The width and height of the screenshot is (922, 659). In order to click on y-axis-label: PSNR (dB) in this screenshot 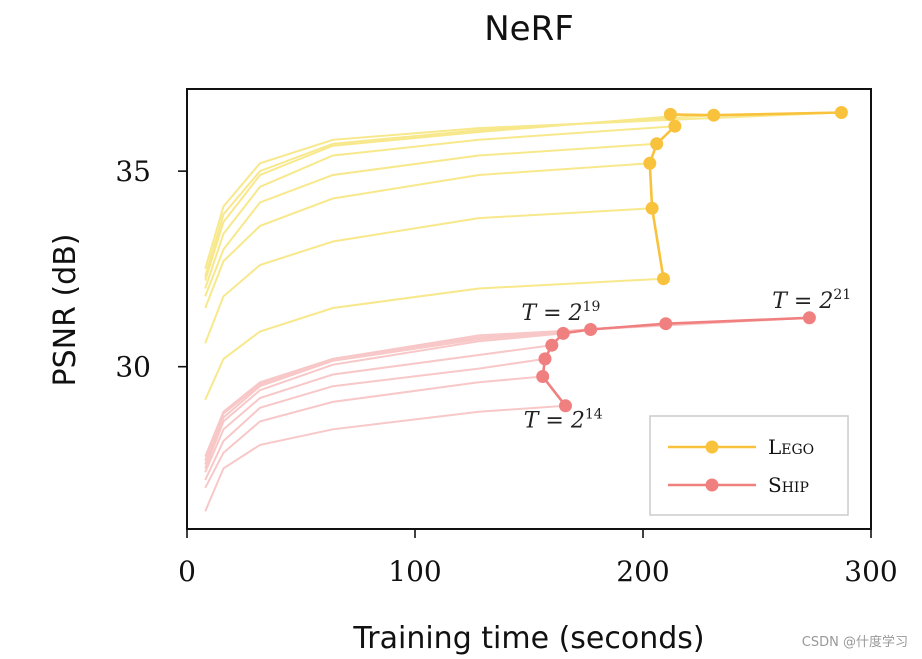, I will do `click(65, 310)`.